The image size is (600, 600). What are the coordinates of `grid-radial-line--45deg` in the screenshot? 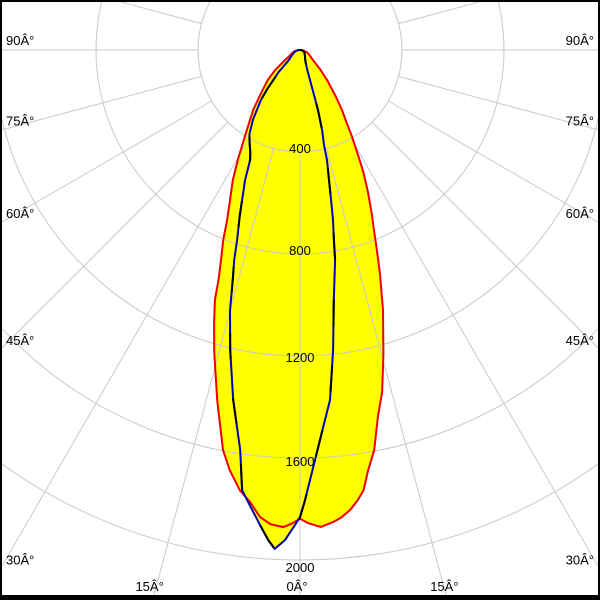 It's located at (115, 235).